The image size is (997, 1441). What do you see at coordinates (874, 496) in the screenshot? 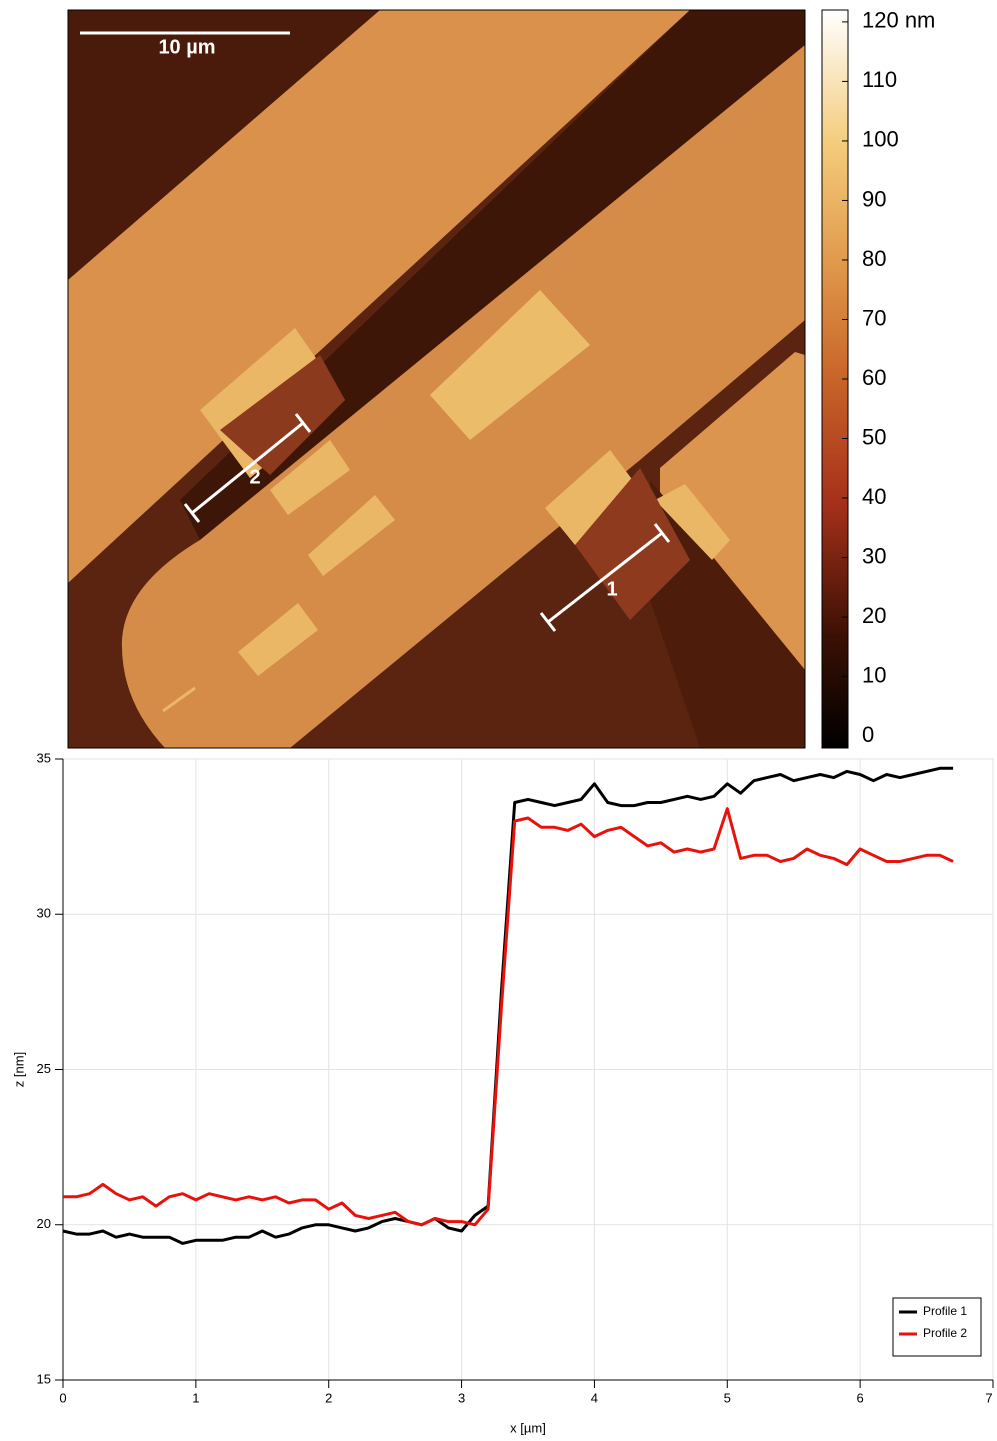
I see `colorbar-tick-label: 40` at bounding box center [874, 496].